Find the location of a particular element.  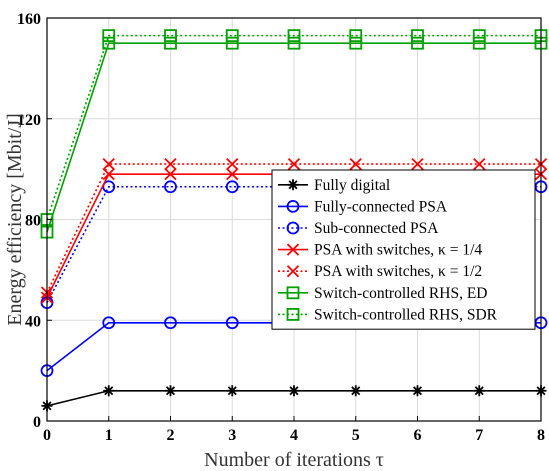

y-tick-label: 120 is located at coordinates (29, 120).